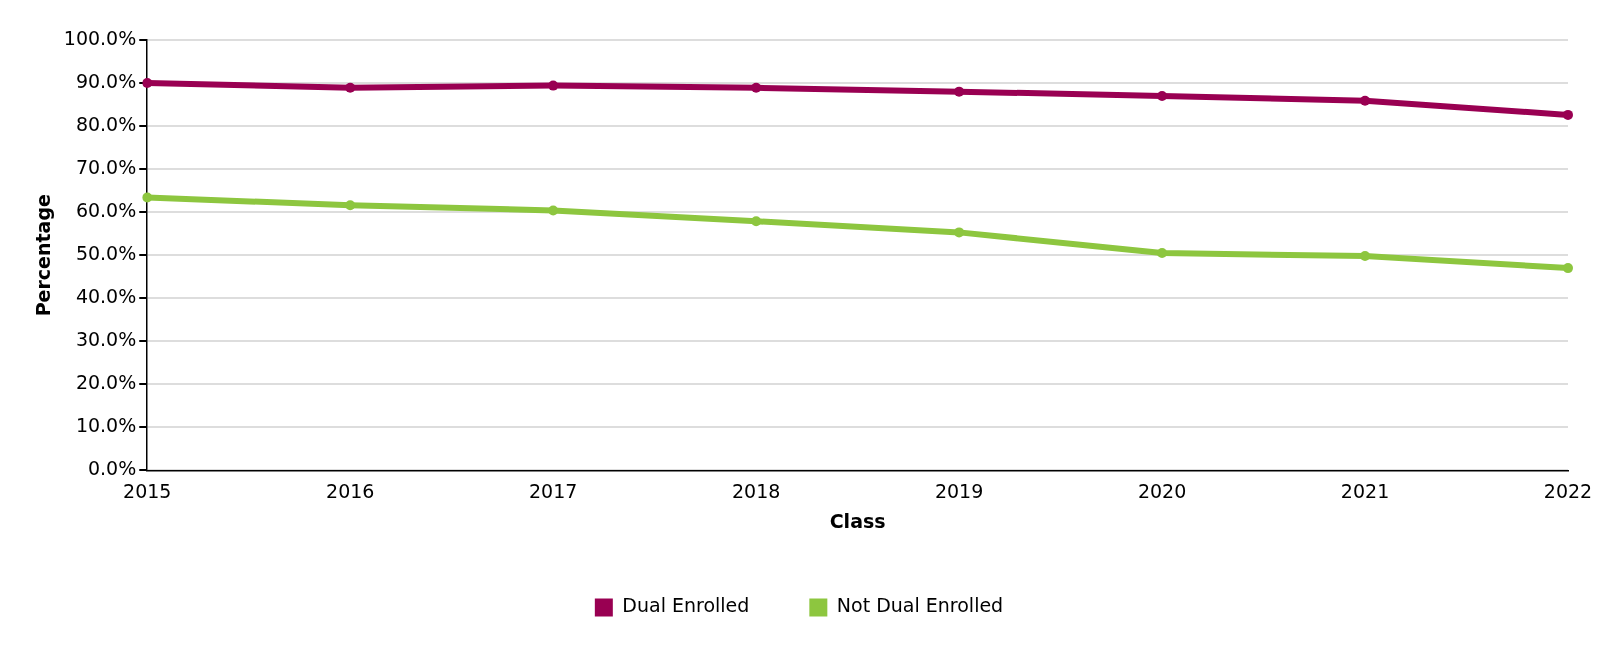  What do you see at coordinates (106, 80) in the screenshot?
I see `y-tick-label: 90.0%` at bounding box center [106, 80].